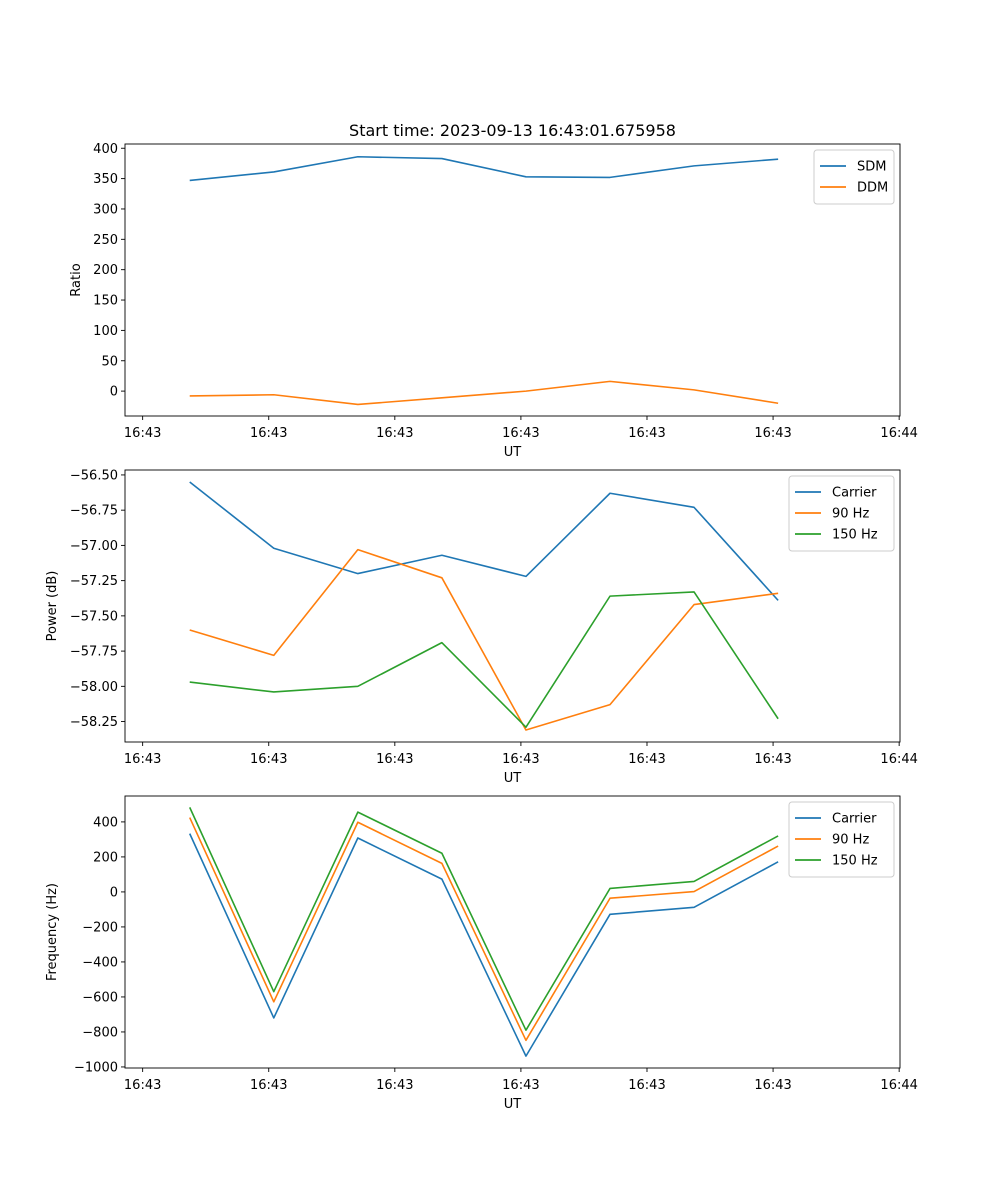  Describe the element at coordinates (94, 687) in the screenshot. I see `y-tick-label: −58.00` at that location.